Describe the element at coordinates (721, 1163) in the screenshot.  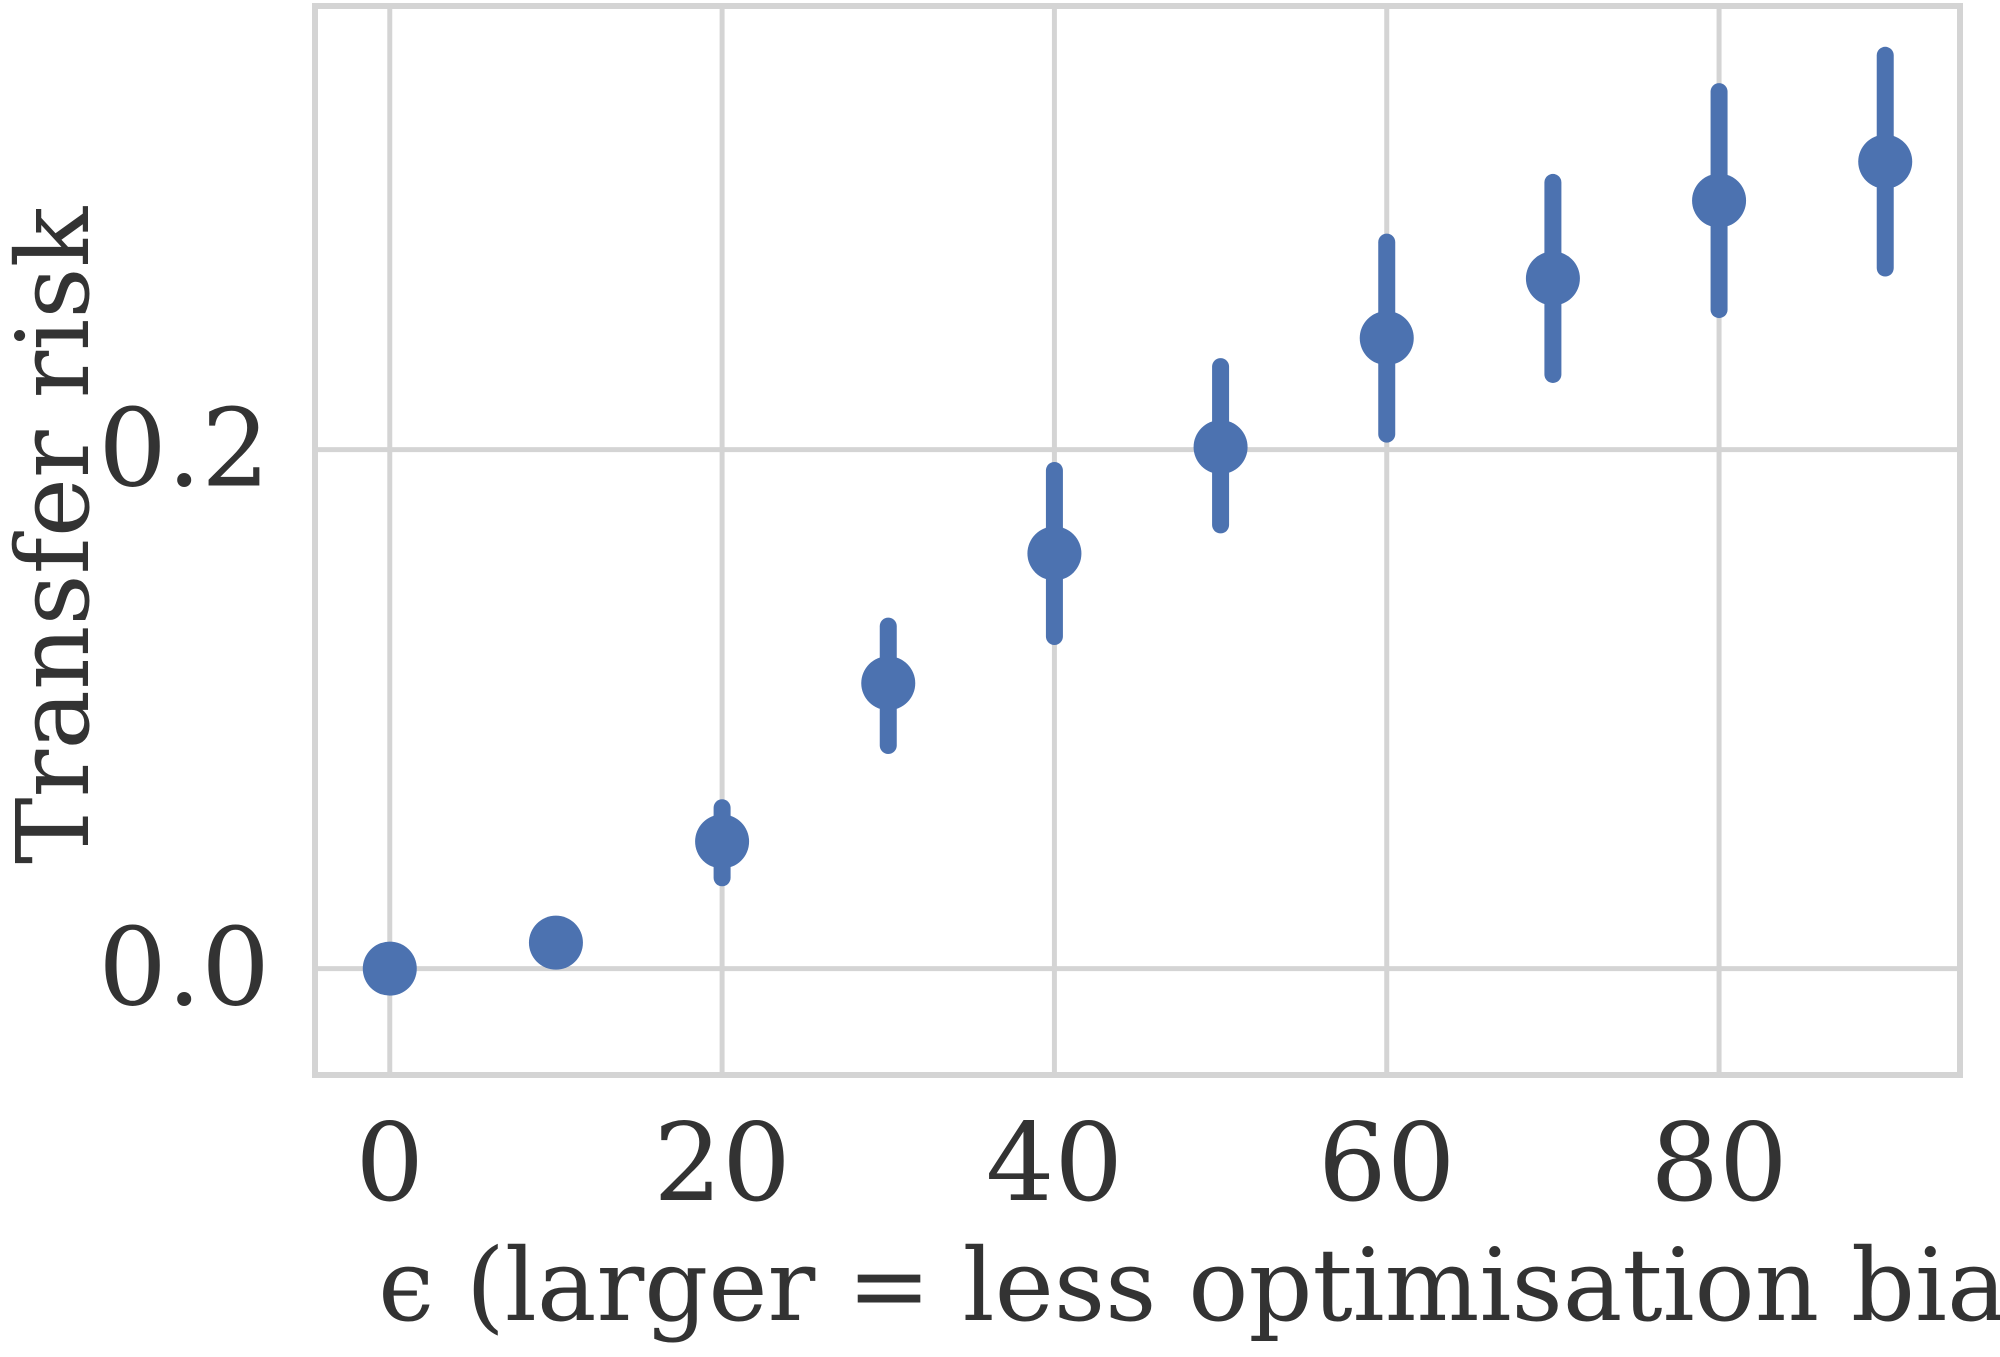
I see `x-tick-label: 20` at that location.